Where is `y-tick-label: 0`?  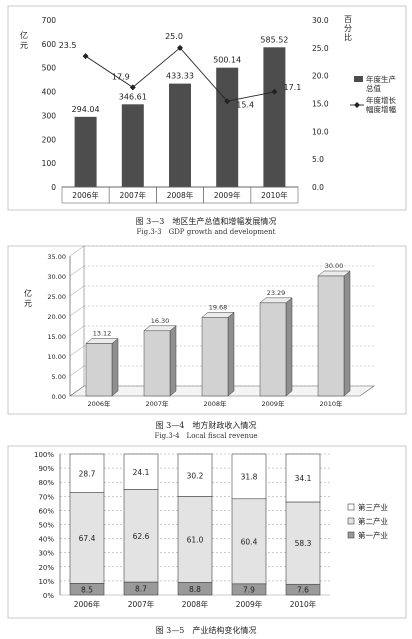 y-tick-label: 0 is located at coordinates (53, 187).